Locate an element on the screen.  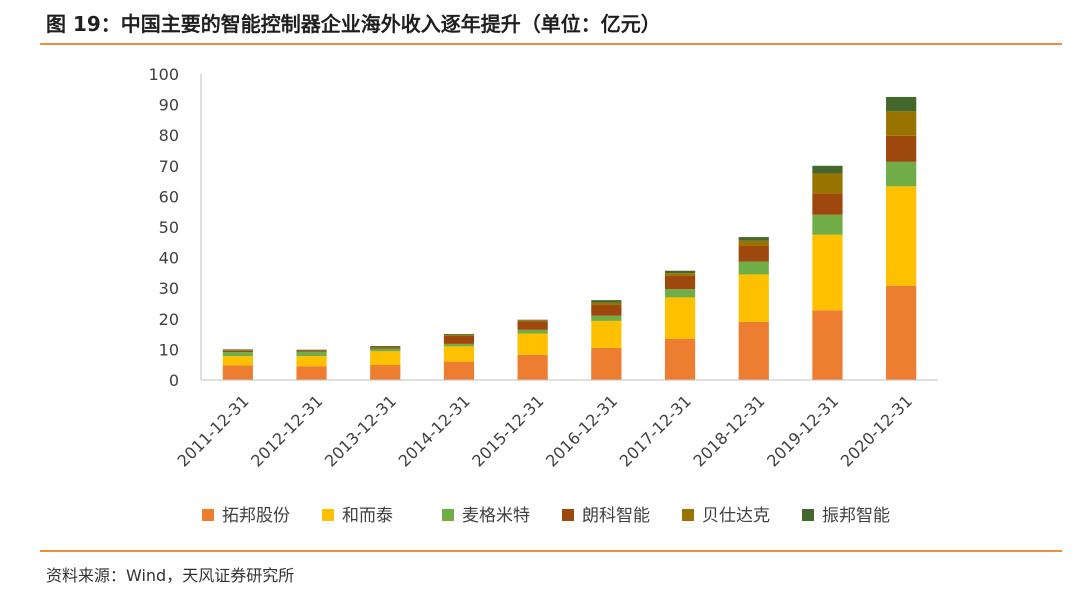
x-tick-label: 2017-12-31 is located at coordinates (655, 430).